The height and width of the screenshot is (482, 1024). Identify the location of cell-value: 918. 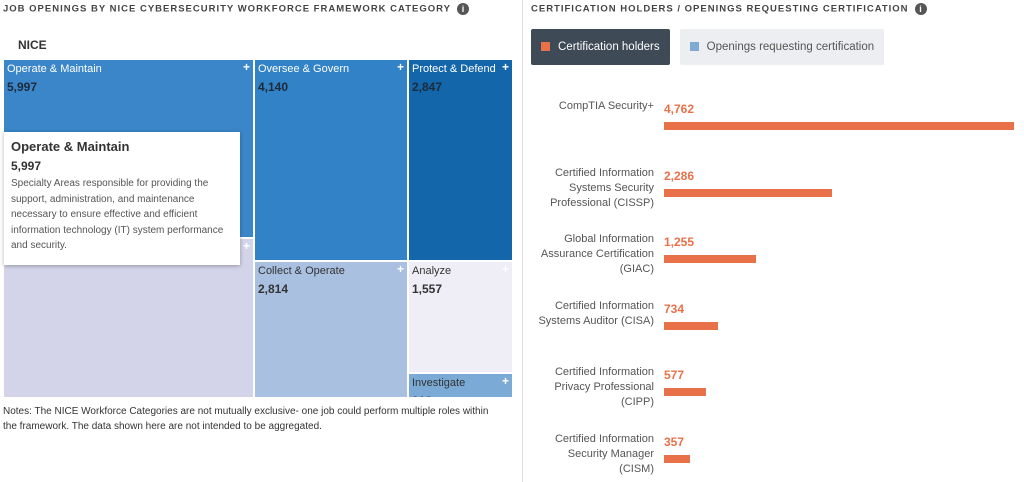
(422, 395).